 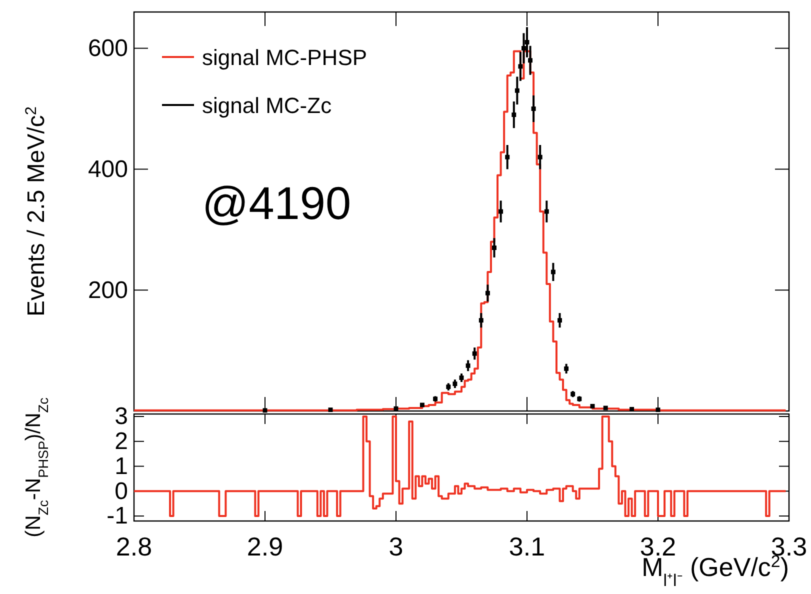 I want to click on legend-label: signal MC-PHSP, so click(x=285, y=57).